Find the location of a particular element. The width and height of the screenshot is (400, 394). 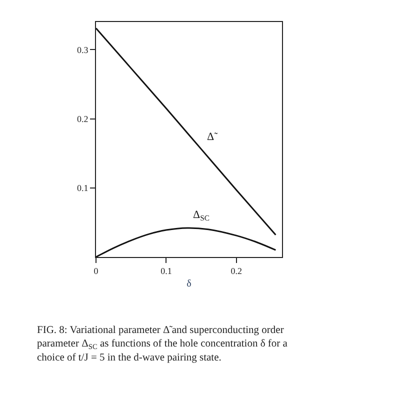

x-axis-title: δ is located at coordinates (189, 284).